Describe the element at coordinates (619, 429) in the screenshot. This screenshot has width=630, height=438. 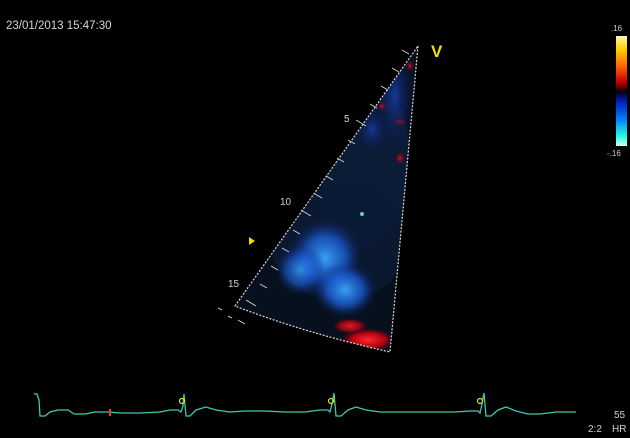
I see `heart-rate-label: HR` at that location.